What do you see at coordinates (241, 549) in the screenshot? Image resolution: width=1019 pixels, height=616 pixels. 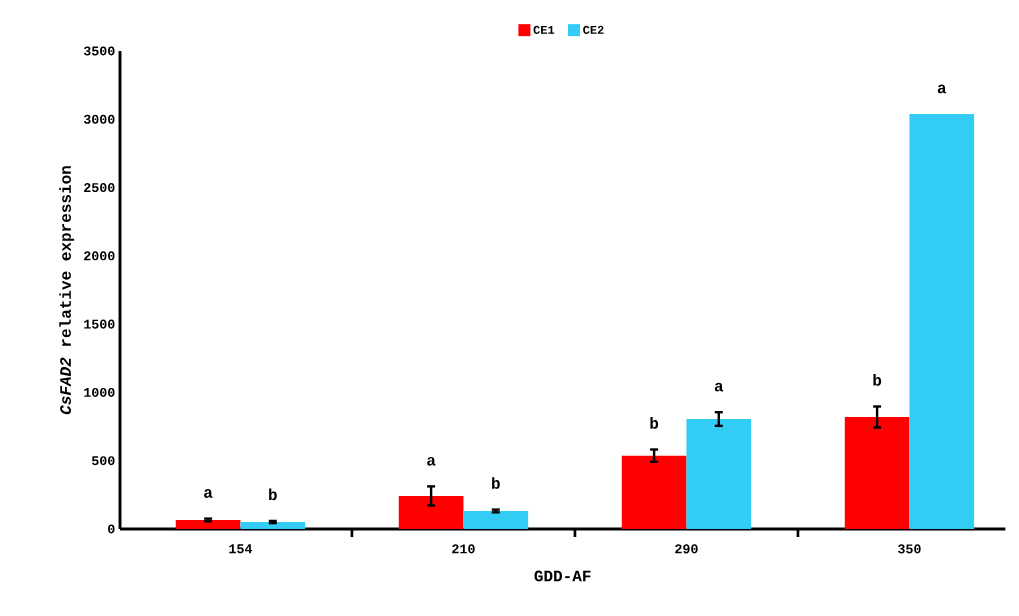 I see `x-tick-label: 154` at bounding box center [241, 549].